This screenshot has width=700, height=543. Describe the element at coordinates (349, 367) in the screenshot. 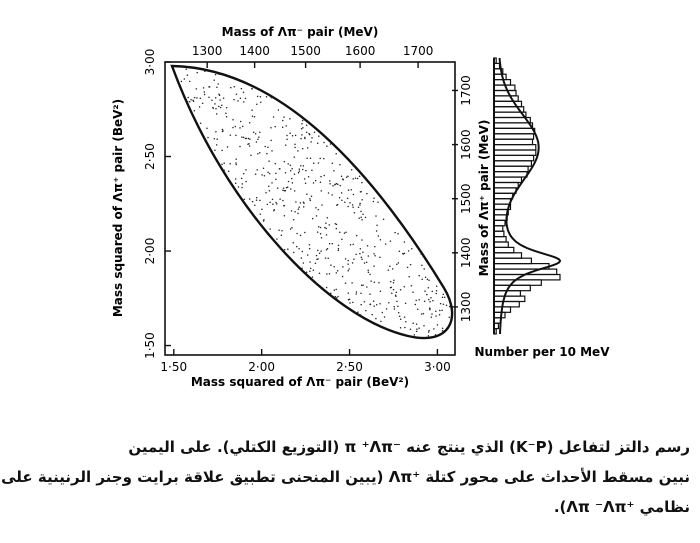

I see `bottom-tick-label: 2·50` at that location.